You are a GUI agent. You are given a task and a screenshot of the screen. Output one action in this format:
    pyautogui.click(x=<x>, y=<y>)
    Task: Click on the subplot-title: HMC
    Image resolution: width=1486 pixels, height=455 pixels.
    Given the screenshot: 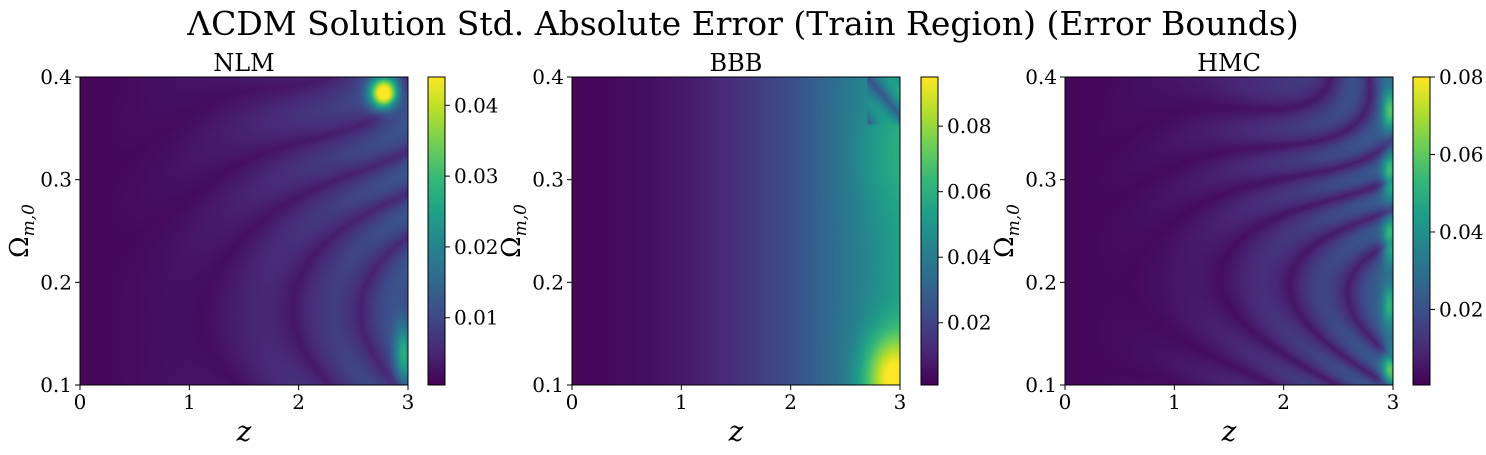 What is the action you would take?
    pyautogui.click(x=1229, y=63)
    